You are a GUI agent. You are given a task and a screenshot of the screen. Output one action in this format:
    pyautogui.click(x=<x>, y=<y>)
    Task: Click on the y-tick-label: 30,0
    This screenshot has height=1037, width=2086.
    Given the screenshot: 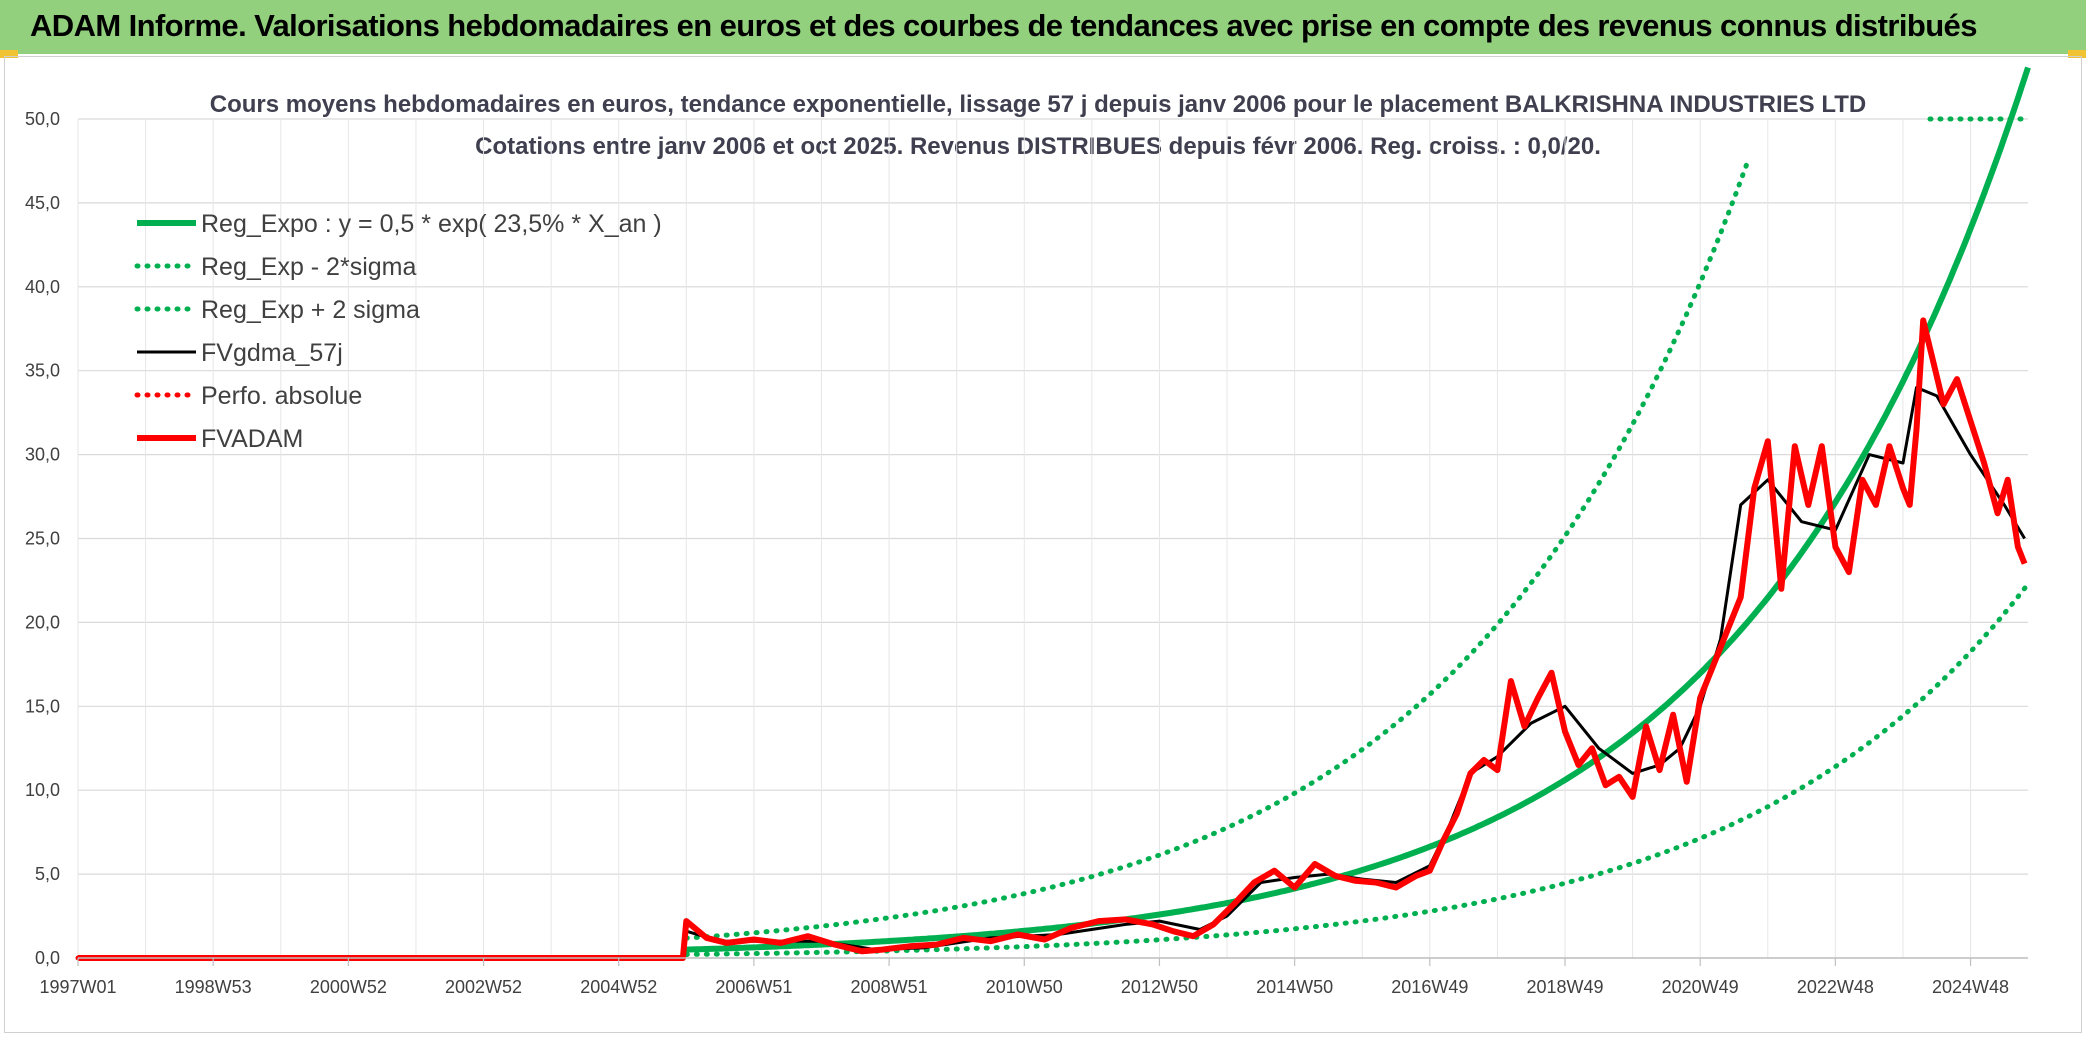 What is the action you would take?
    pyautogui.click(x=42, y=455)
    